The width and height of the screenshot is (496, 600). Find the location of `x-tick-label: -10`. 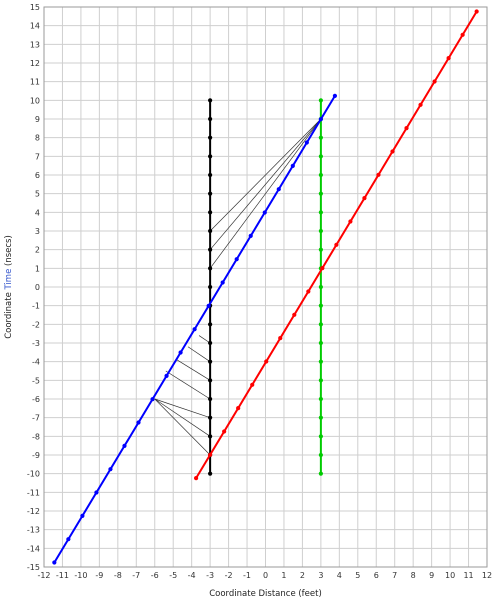

x-tick-label: -10 is located at coordinates (80, 575).